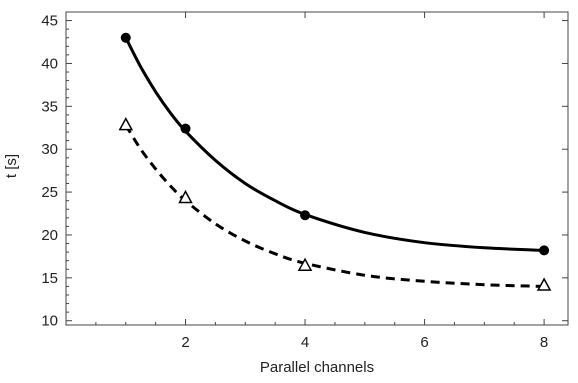 The image size is (578, 383). What do you see at coordinates (49, 21) in the screenshot?
I see `y-tick-label: 45` at bounding box center [49, 21].